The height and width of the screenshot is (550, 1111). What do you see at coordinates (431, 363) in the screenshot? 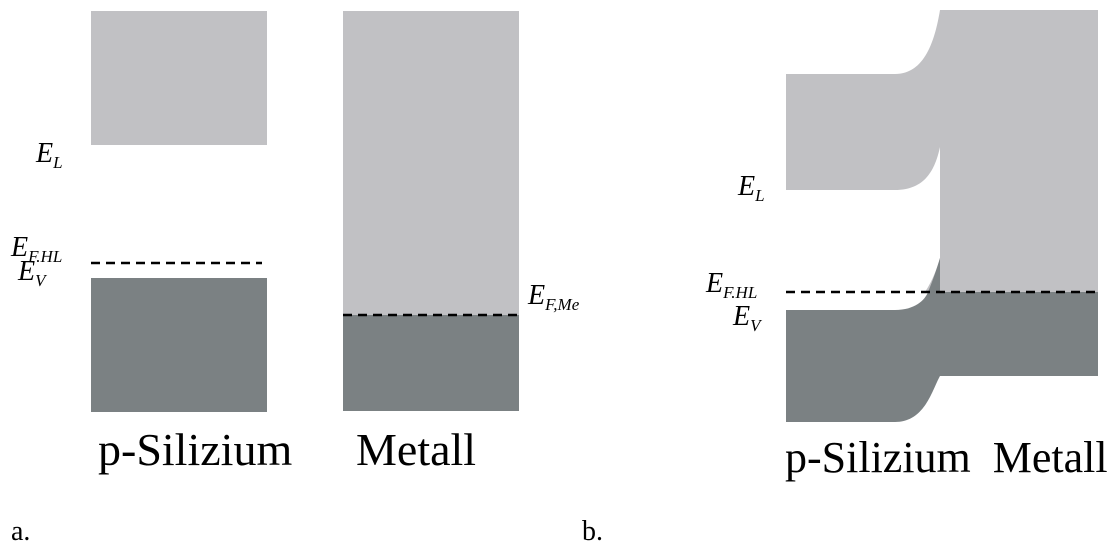
I see `metal-filled-states` at bounding box center [431, 363].